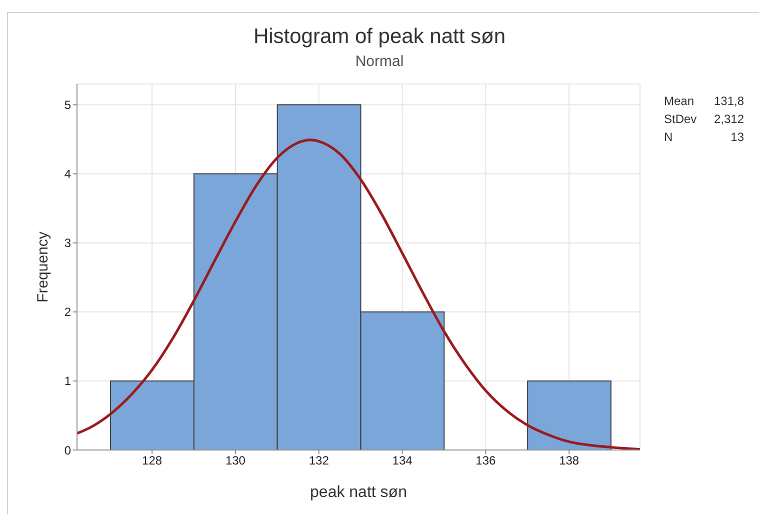 Image resolution: width=759 pixels, height=514 pixels. Describe the element at coordinates (68, 312) in the screenshot. I see `y-tick-label: 2` at that location.